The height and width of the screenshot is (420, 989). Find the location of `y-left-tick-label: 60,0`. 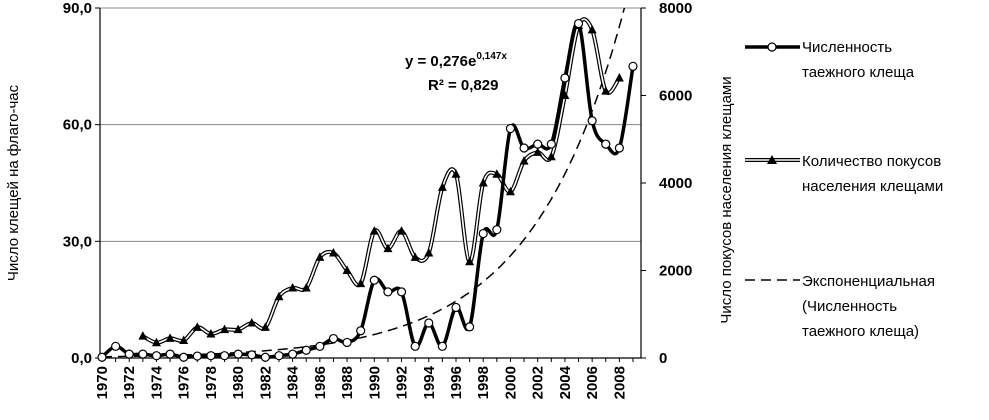

y-left-tick-label: 60,0 is located at coordinates (77, 125).